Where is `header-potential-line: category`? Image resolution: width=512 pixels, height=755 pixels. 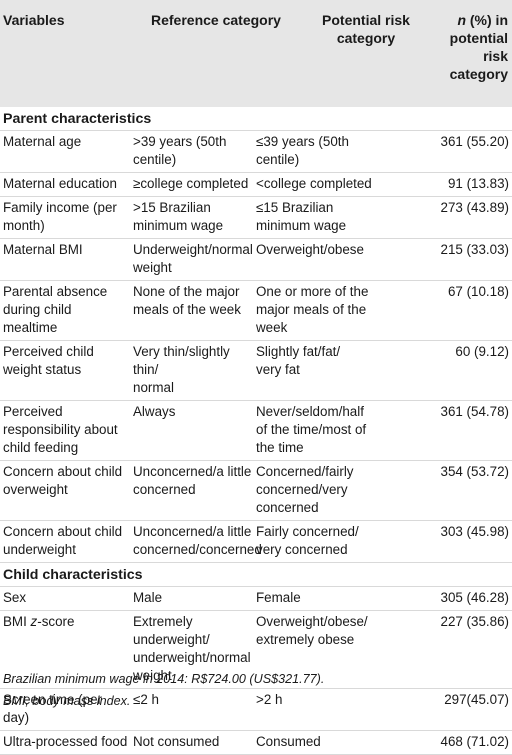
header-potential-line: category is located at coordinates (366, 38).